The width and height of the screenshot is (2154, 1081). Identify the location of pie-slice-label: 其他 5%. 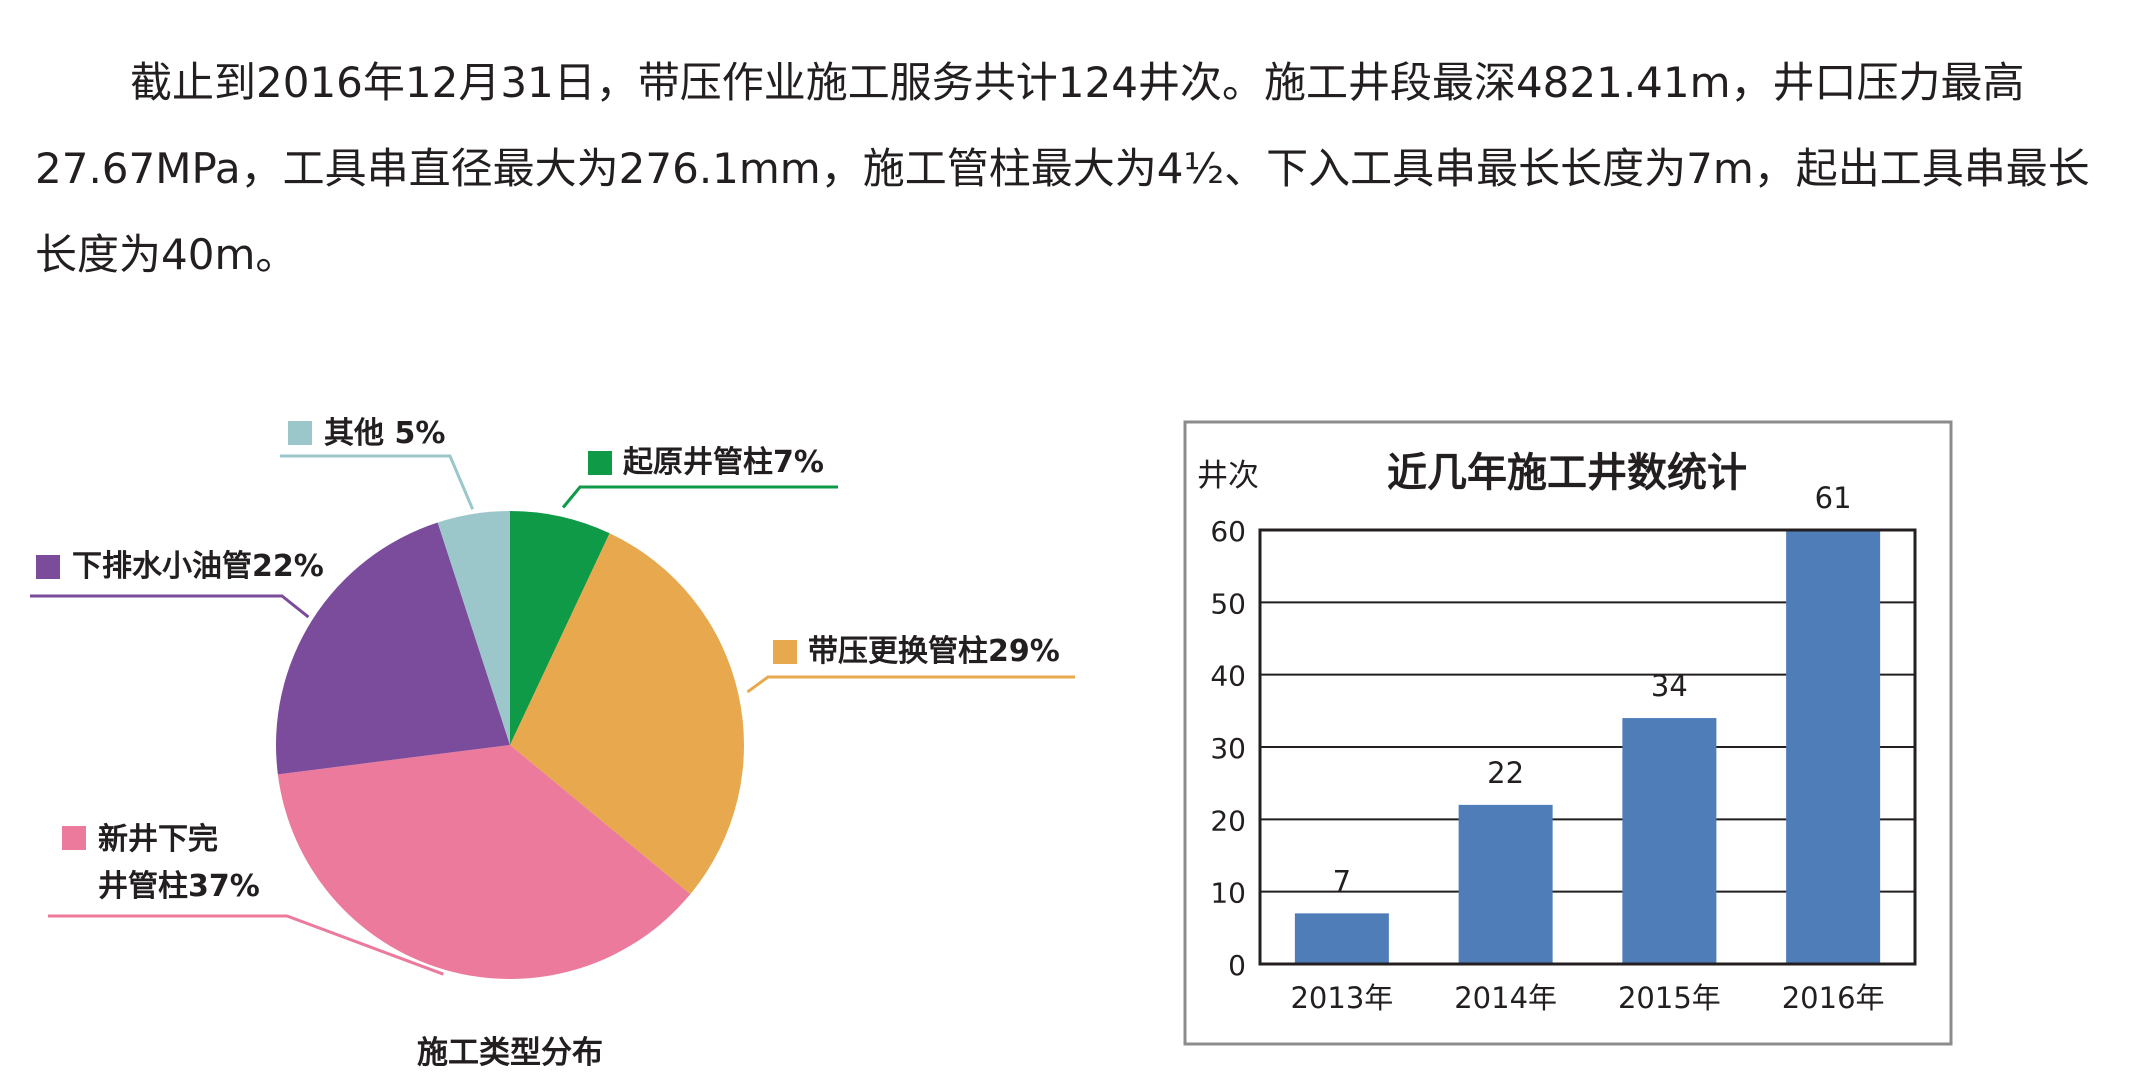
(384, 433).